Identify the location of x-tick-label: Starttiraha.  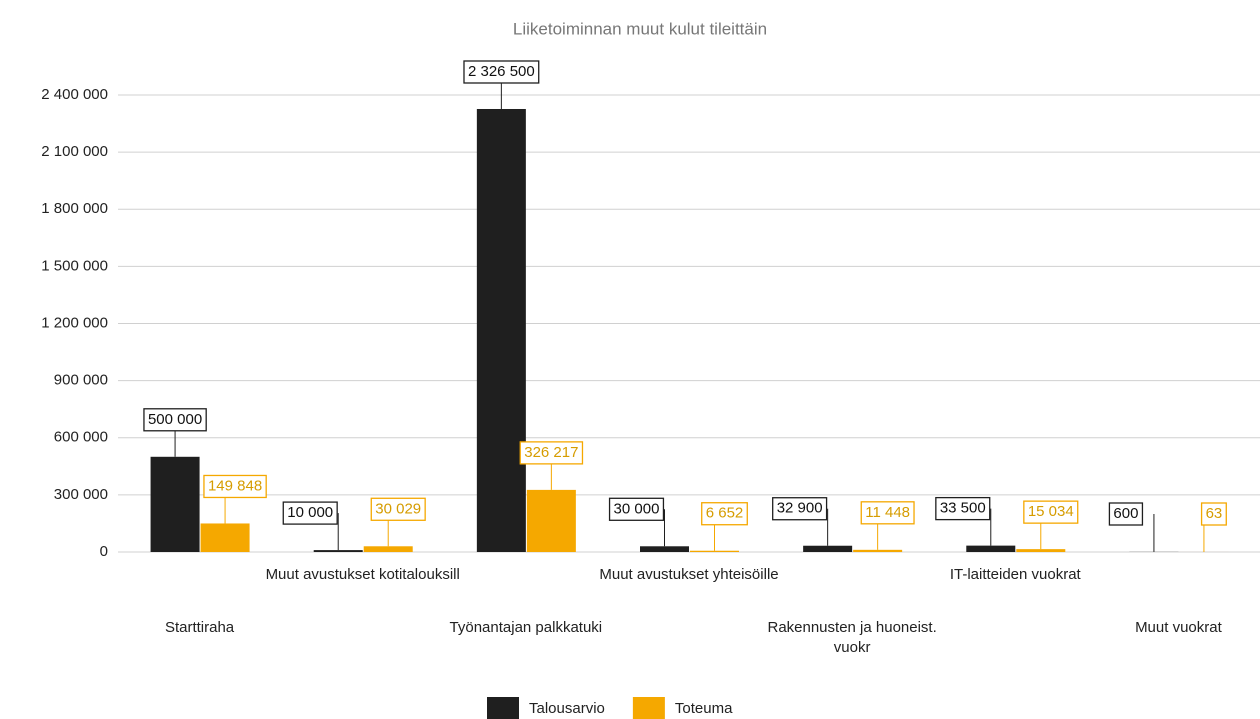
(199, 627).